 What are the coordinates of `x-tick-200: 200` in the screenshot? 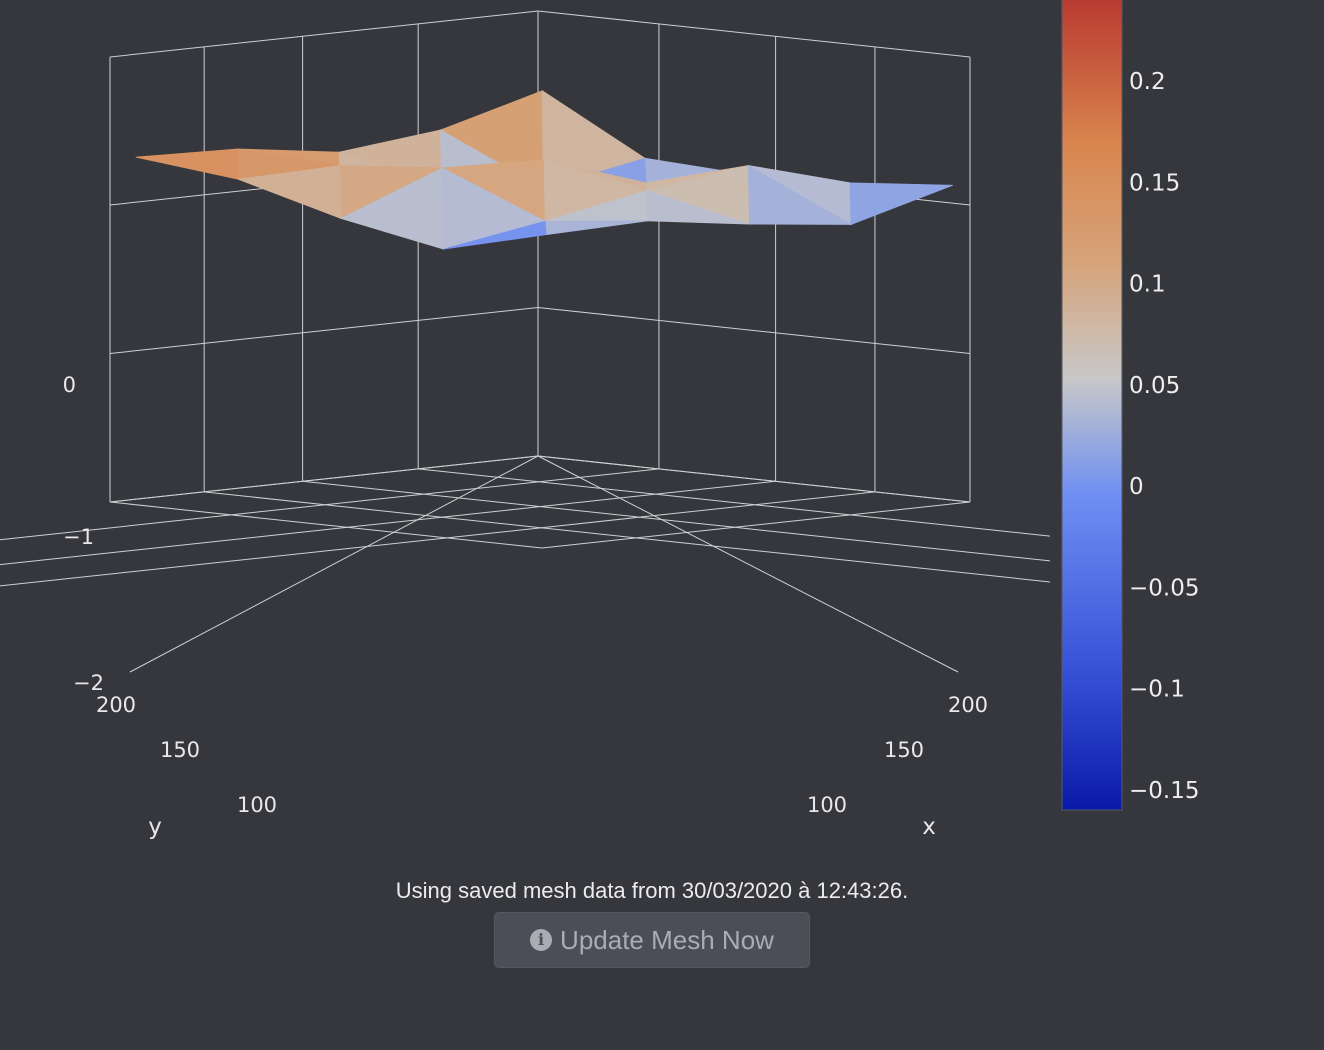 It's located at (968, 705).